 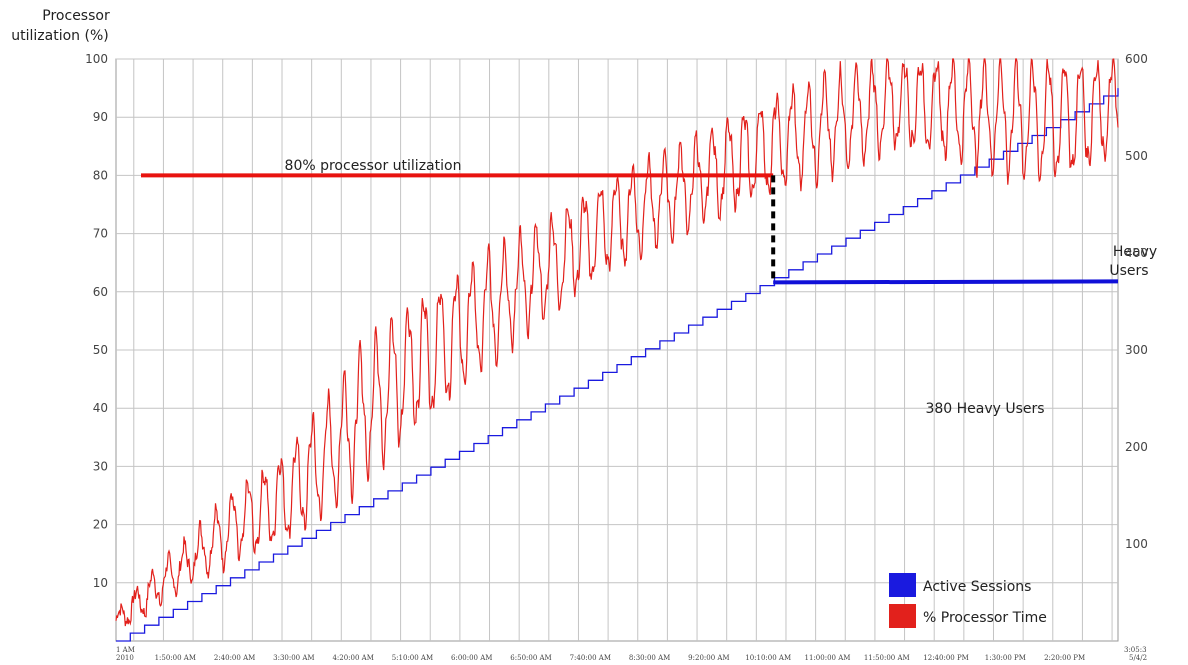 I want to click on y-left-tick-label: 70, so click(x=100, y=234).